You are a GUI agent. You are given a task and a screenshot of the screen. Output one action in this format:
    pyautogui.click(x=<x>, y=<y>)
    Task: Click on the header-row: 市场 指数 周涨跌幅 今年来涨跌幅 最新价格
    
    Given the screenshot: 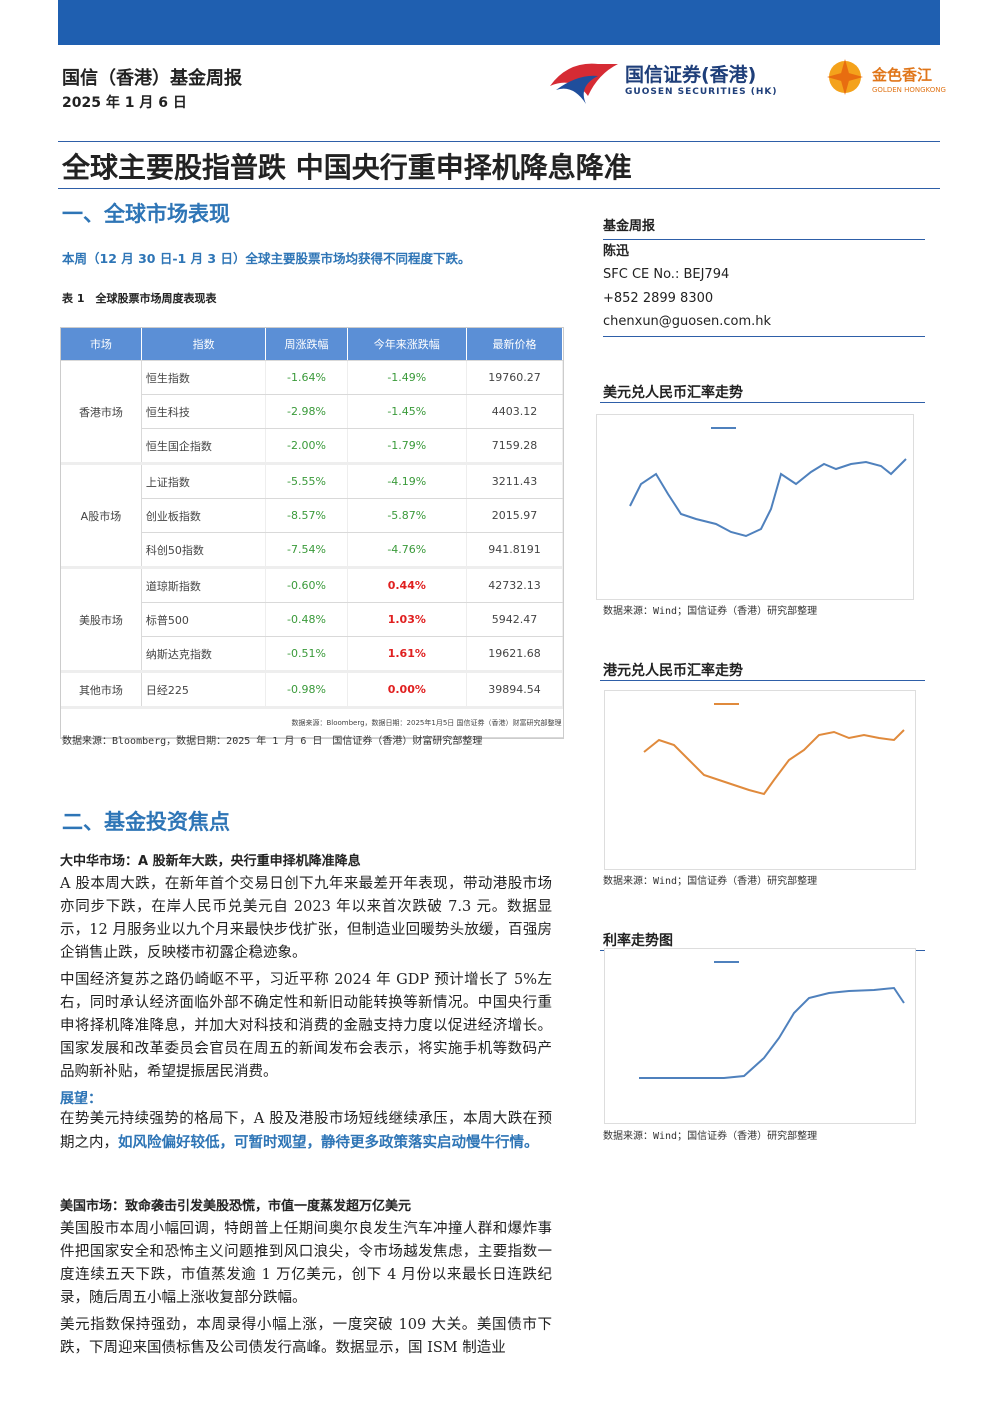 What is the action you would take?
    pyautogui.click(x=312, y=344)
    